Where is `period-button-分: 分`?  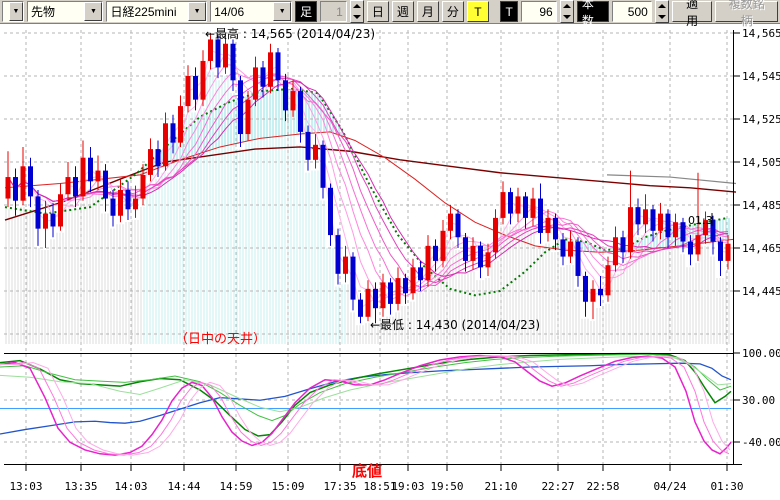 period-button-分: 分 is located at coordinates (452, 11).